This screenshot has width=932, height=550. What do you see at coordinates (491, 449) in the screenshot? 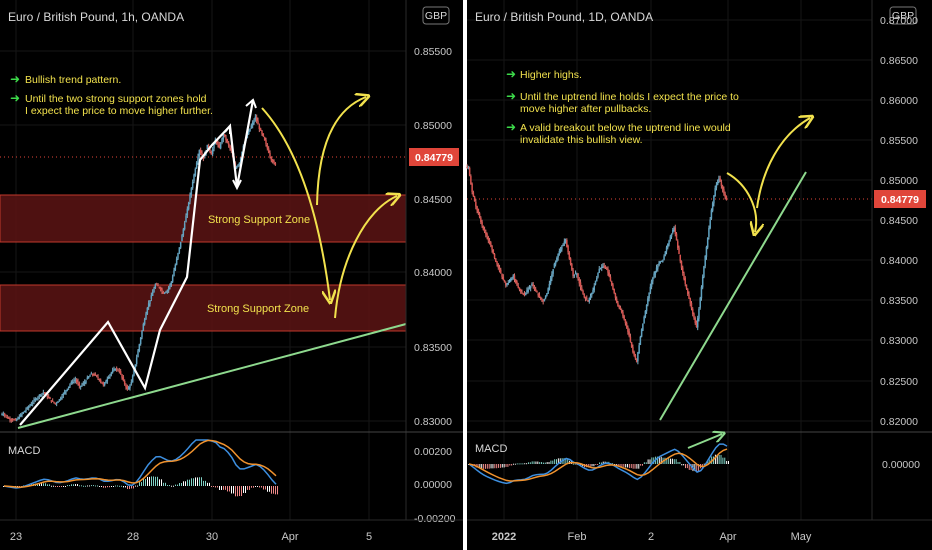
I see `right-macd-label: MACD` at bounding box center [491, 449].